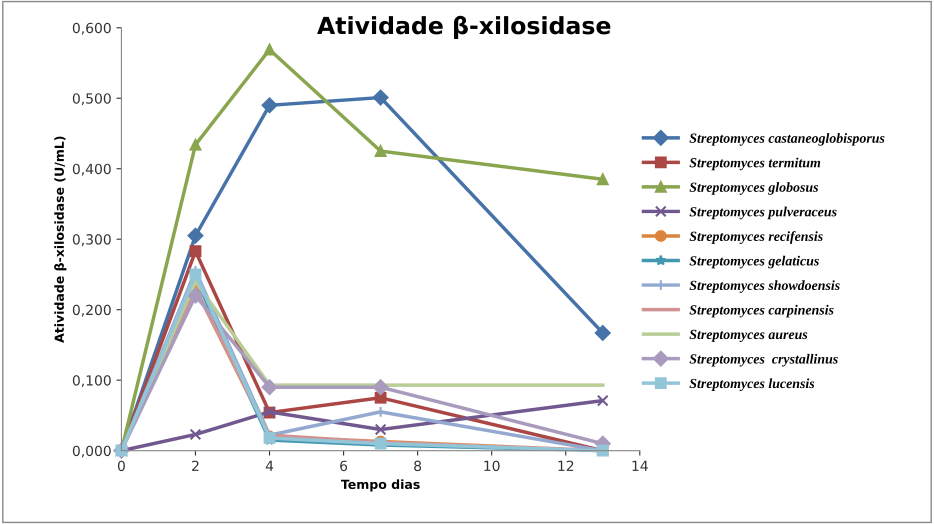  I want to click on legend-label: Streptomyces lucensis, so click(752, 385).